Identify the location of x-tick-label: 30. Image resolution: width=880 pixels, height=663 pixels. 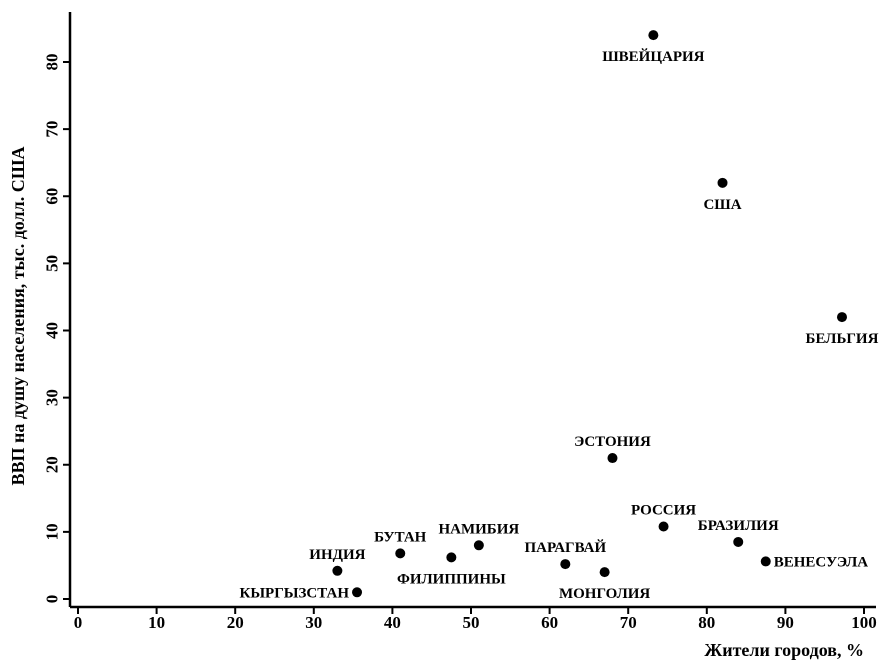
(313, 622).